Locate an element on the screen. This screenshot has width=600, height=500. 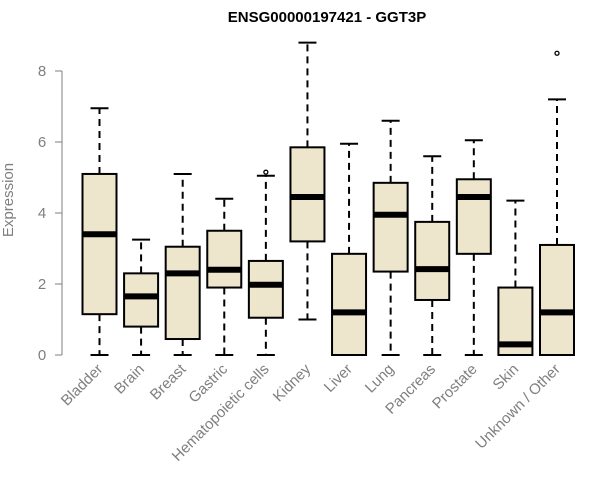
box-lung is located at coordinates (390, 237).